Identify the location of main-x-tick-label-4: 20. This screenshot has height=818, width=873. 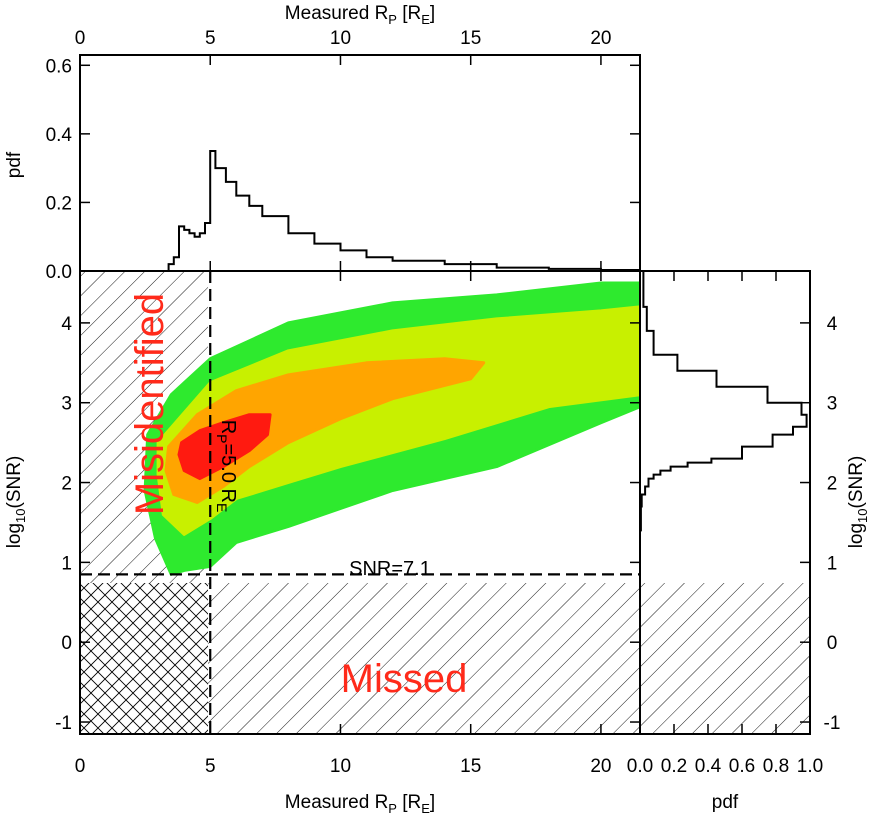
(600, 766).